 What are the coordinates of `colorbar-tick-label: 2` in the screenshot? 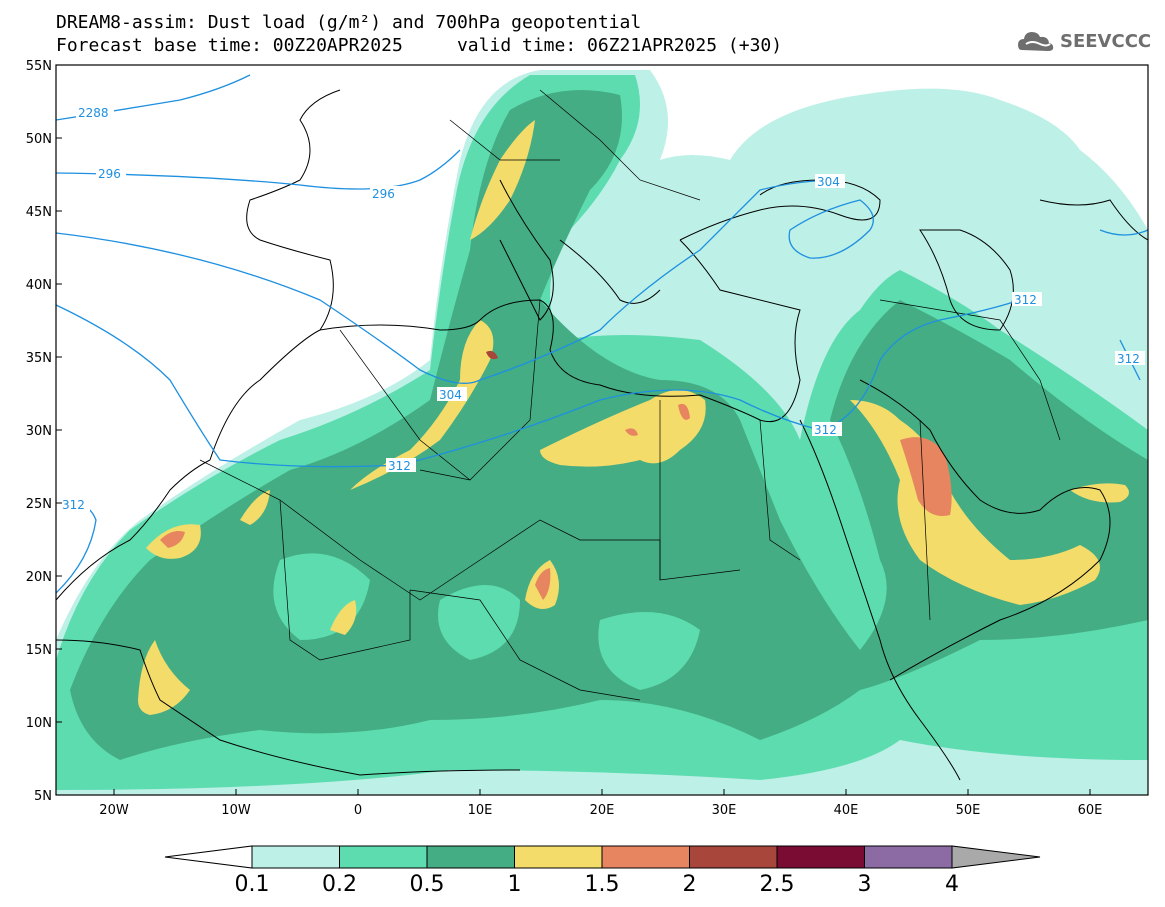 It's located at (689, 884).